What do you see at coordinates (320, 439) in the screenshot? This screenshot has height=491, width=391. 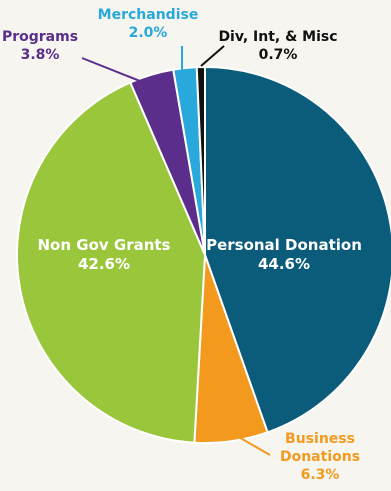 I see `slice-label-business-donations-1: Business` at bounding box center [320, 439].